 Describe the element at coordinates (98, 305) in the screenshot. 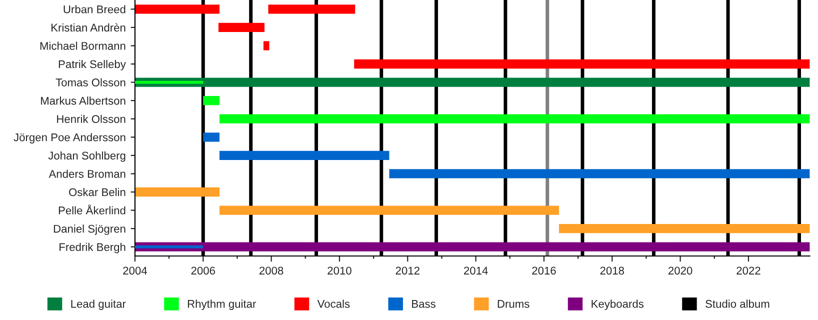

I see `legend-label: Lead guitar` at that location.